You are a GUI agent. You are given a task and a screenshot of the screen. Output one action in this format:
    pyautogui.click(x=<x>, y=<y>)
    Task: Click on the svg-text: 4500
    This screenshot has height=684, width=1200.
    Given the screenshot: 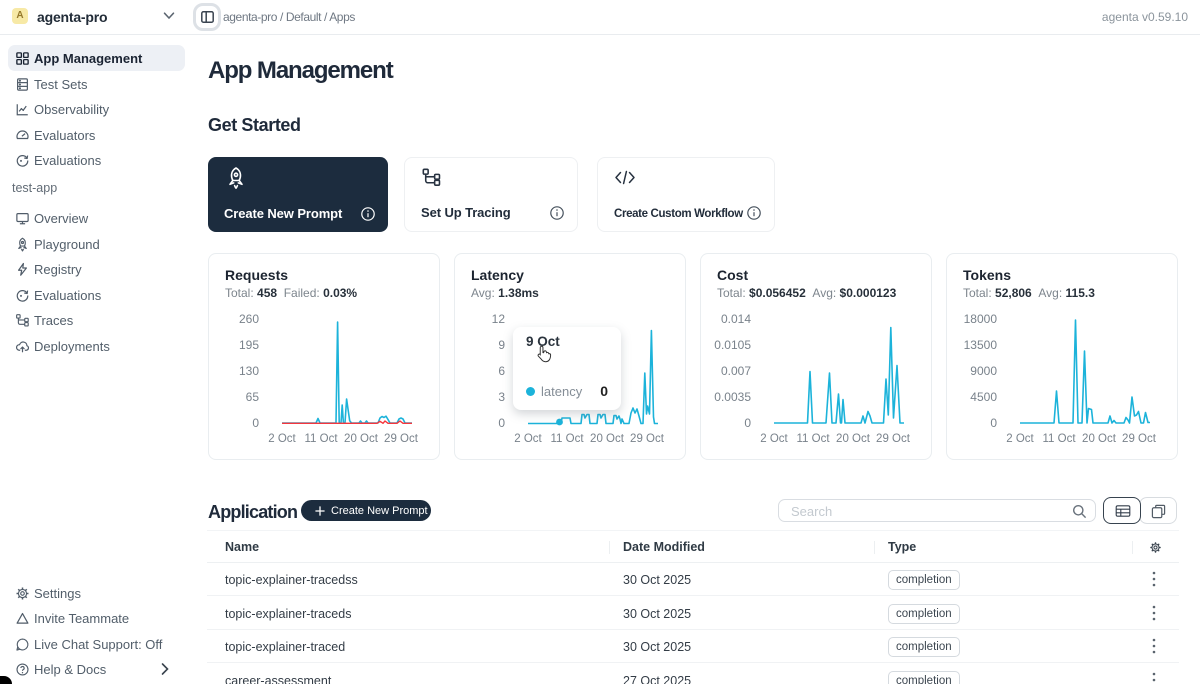 What is the action you would take?
    pyautogui.click(x=983, y=397)
    